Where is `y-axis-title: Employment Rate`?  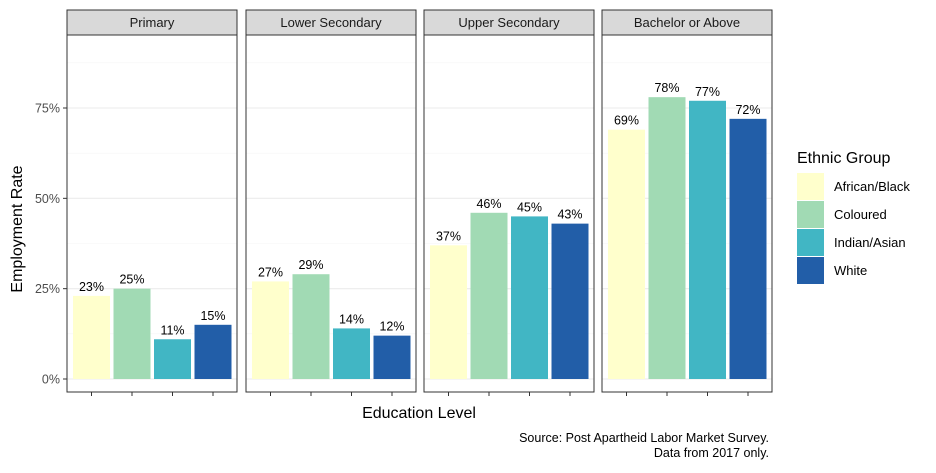 y-axis-title: Employment Rate is located at coordinates (17, 228).